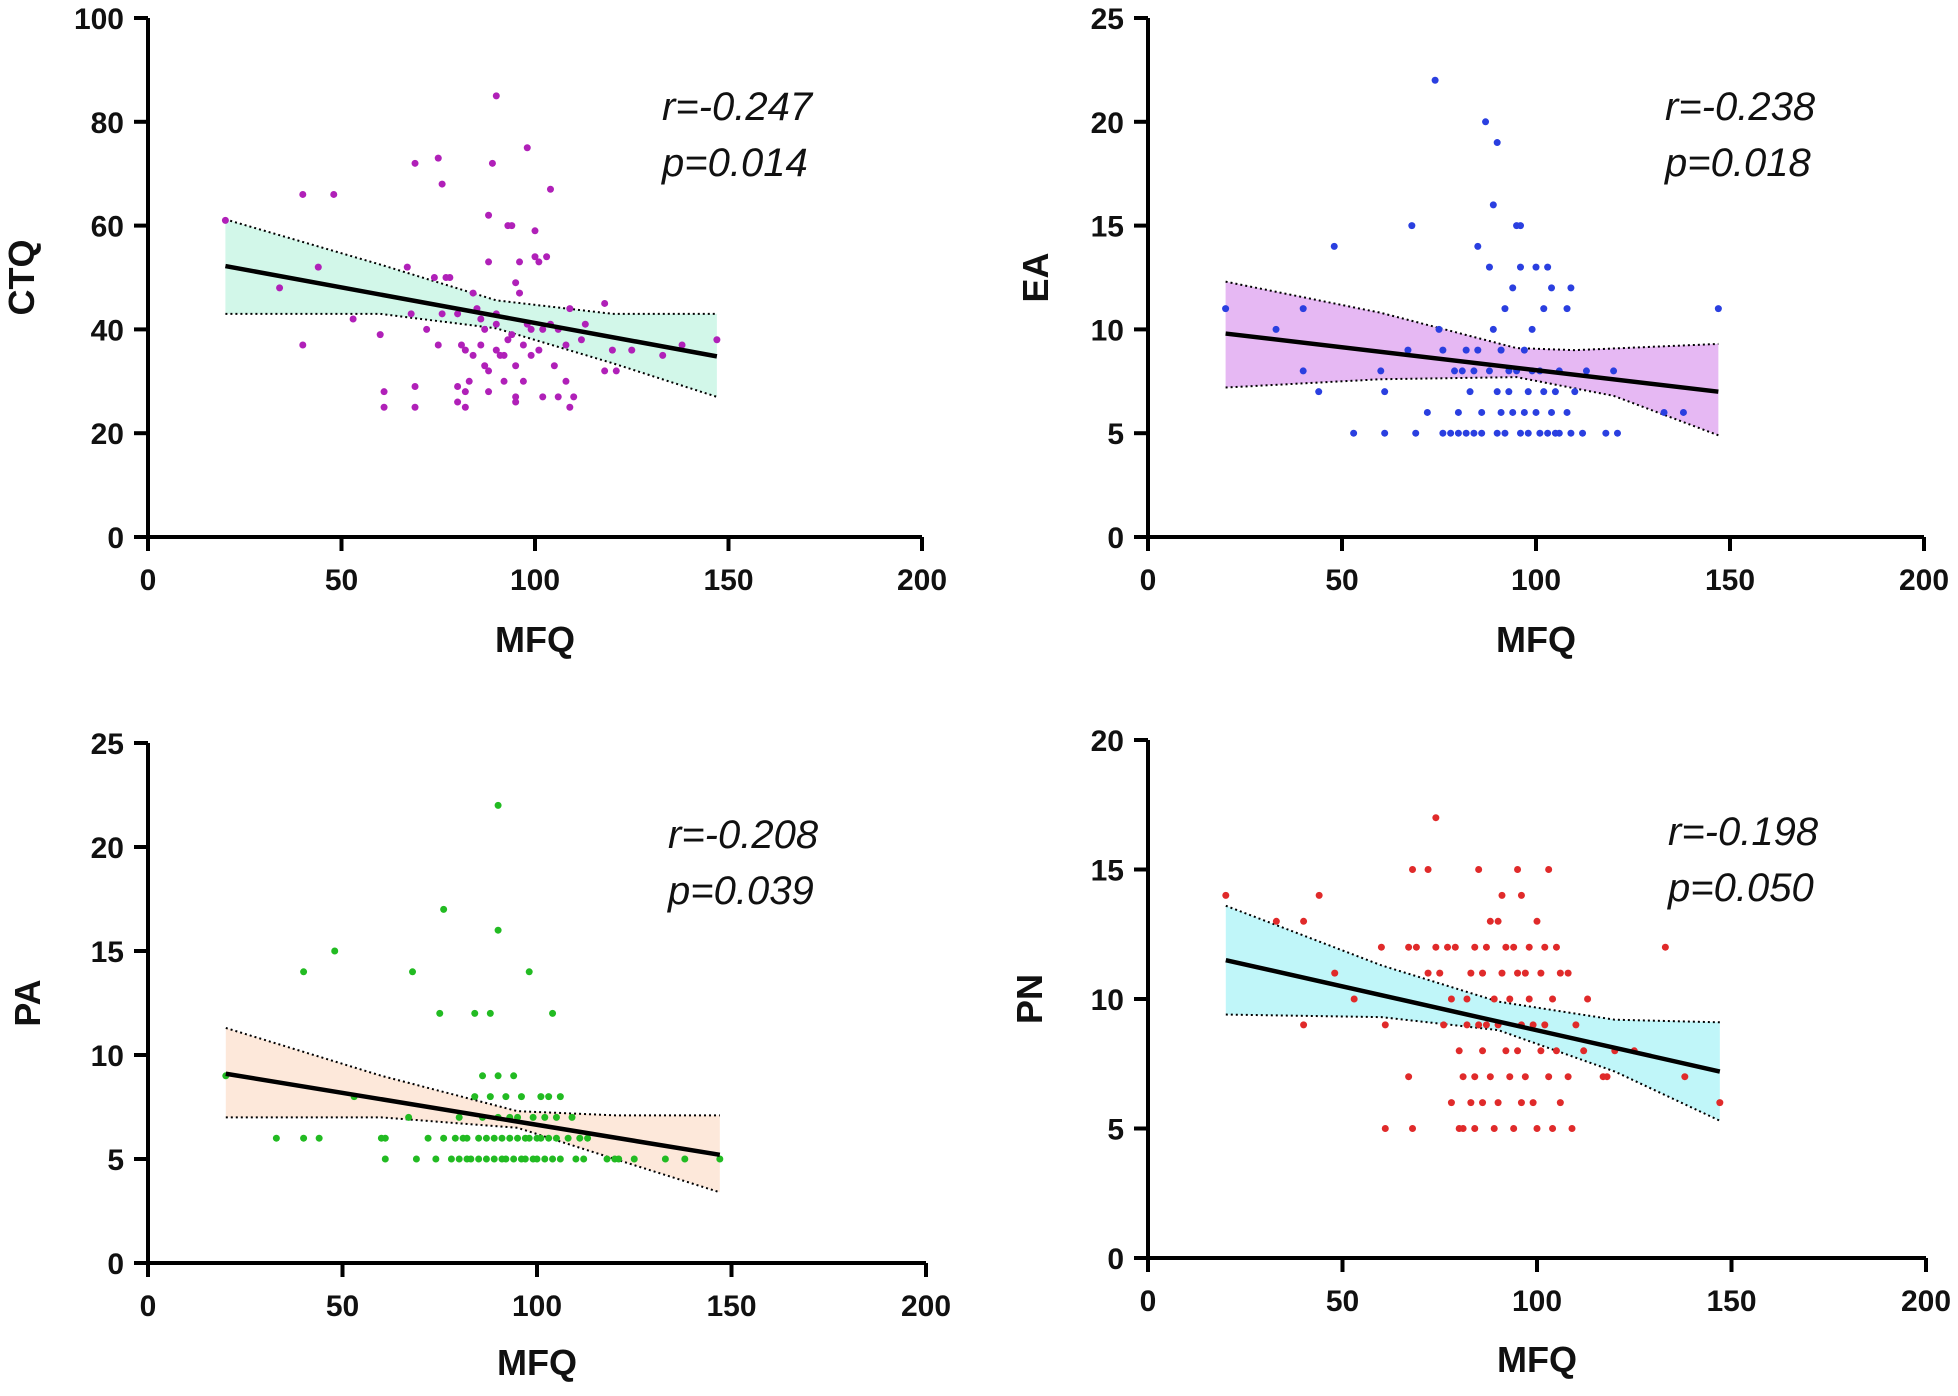 Image resolution: width=1958 pixels, height=1396 pixels. What do you see at coordinates (1107, 871) in the screenshot?
I see `y-tick-label: 15` at bounding box center [1107, 871].